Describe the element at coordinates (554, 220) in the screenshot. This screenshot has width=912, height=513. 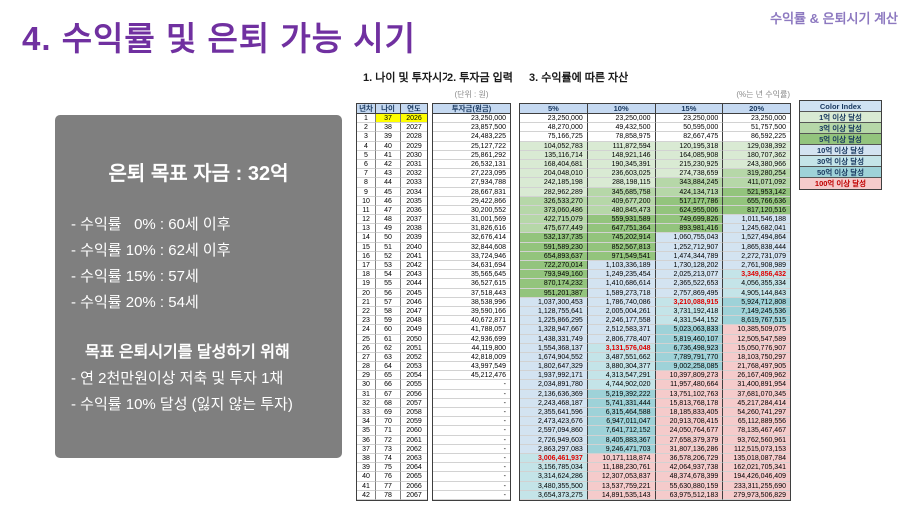
I see `asset-cell: 422,715,079` at that location.